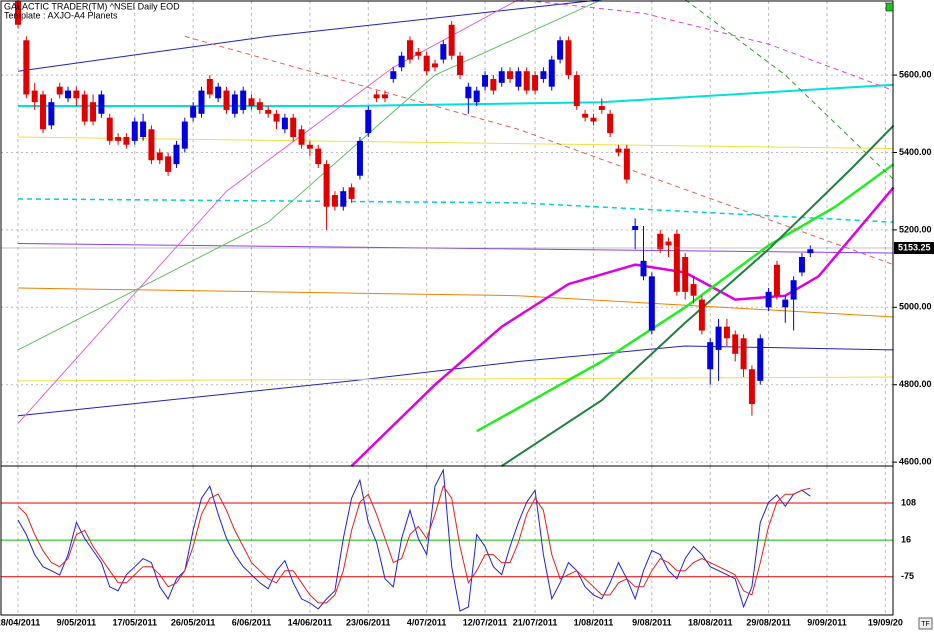 This screenshot has width=934, height=632. What do you see at coordinates (368, 622) in the screenshot?
I see `x-tick-label: 23/06/2011` at bounding box center [368, 622].